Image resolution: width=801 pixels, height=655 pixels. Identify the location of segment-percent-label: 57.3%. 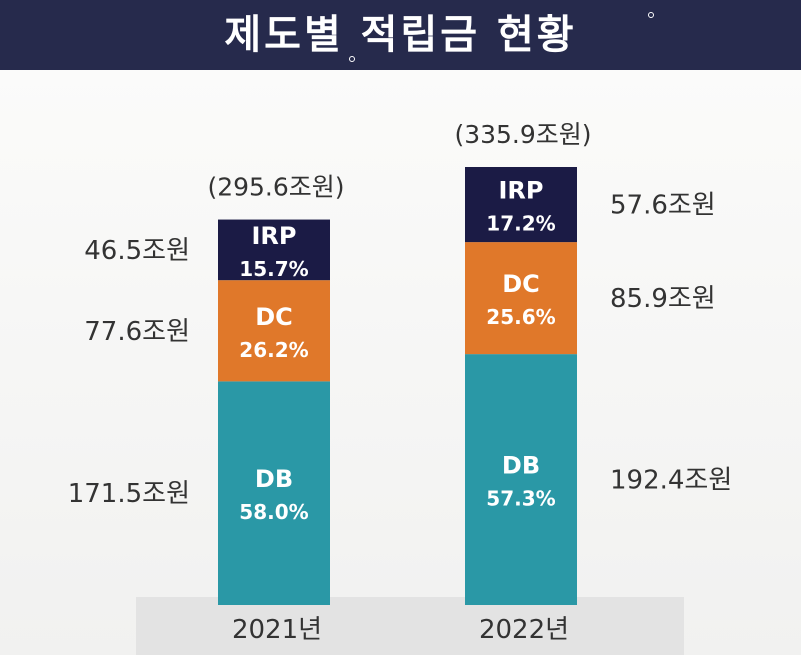
(520, 499).